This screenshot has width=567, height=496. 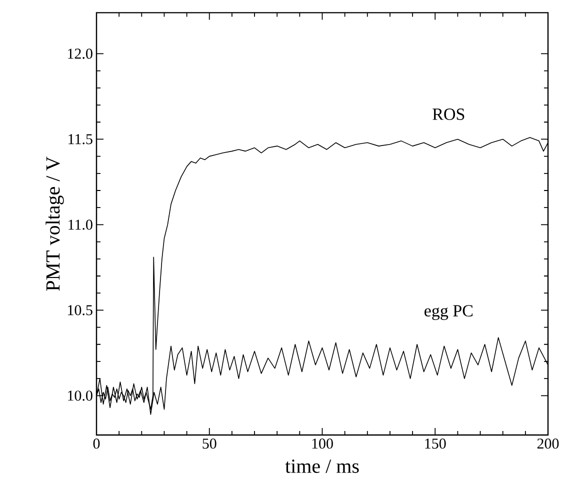 What do you see at coordinates (55, 223) in the screenshot?
I see `y-axis-title: PMT voltage / V` at bounding box center [55, 223].